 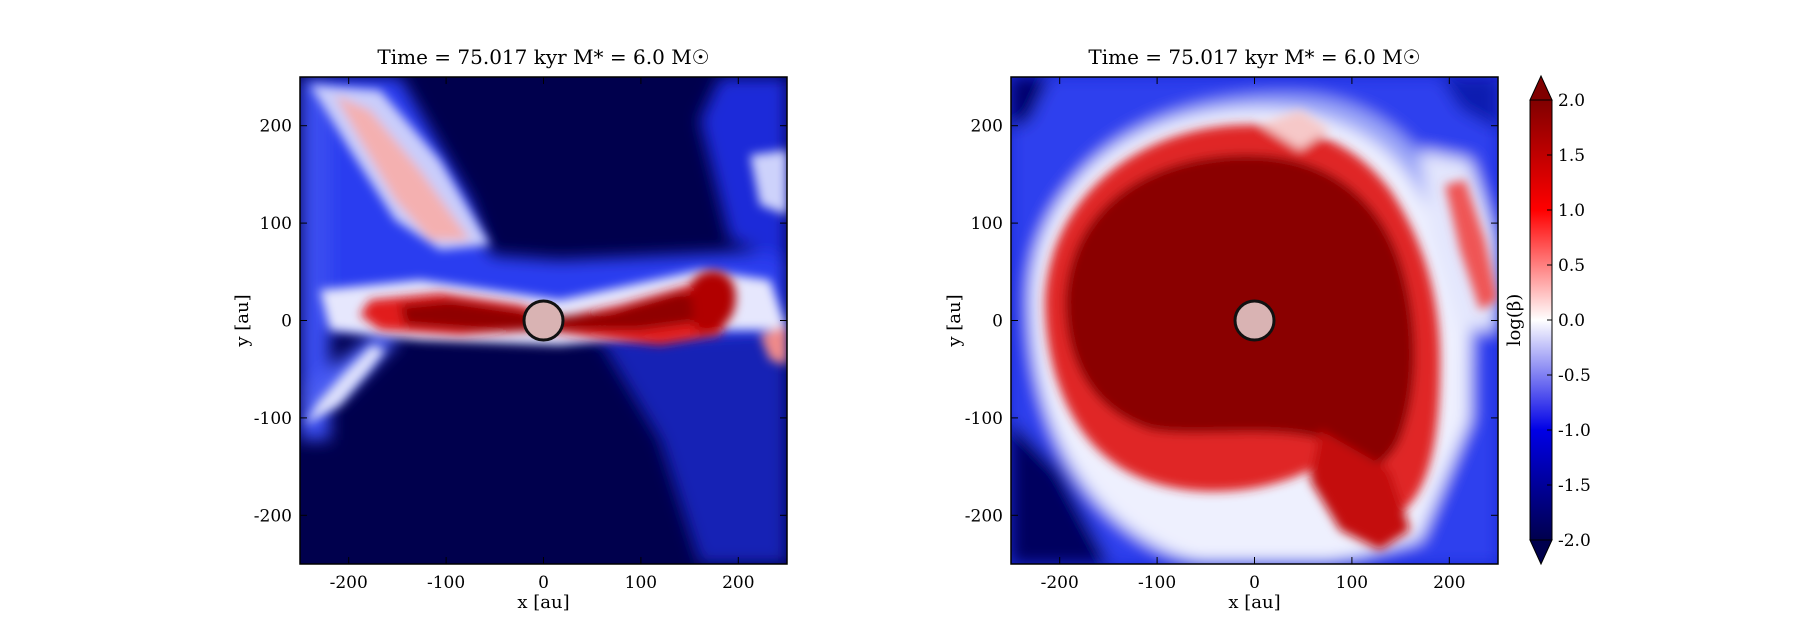 What do you see at coordinates (768, 182) in the screenshot?
I see `left-right-white` at bounding box center [768, 182].